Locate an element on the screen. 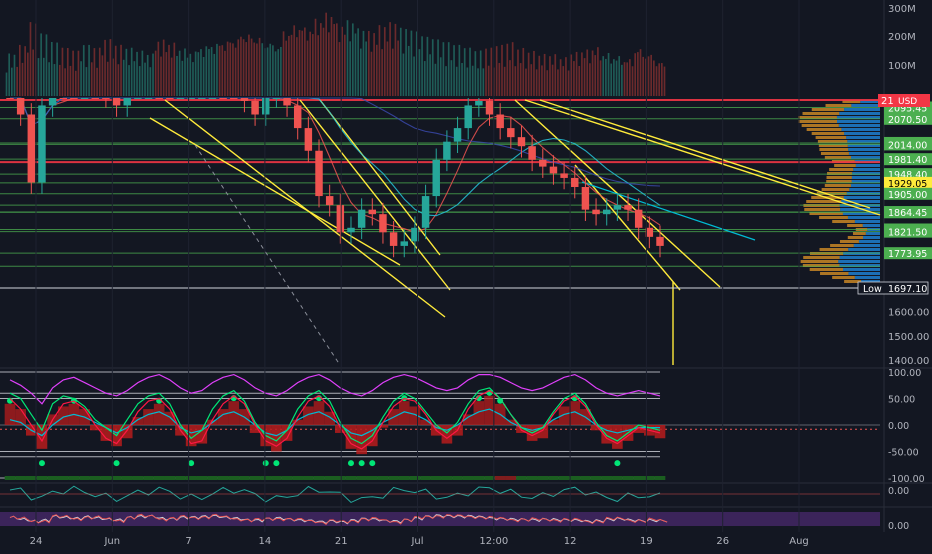  trendline is located at coordinates (705, 154).